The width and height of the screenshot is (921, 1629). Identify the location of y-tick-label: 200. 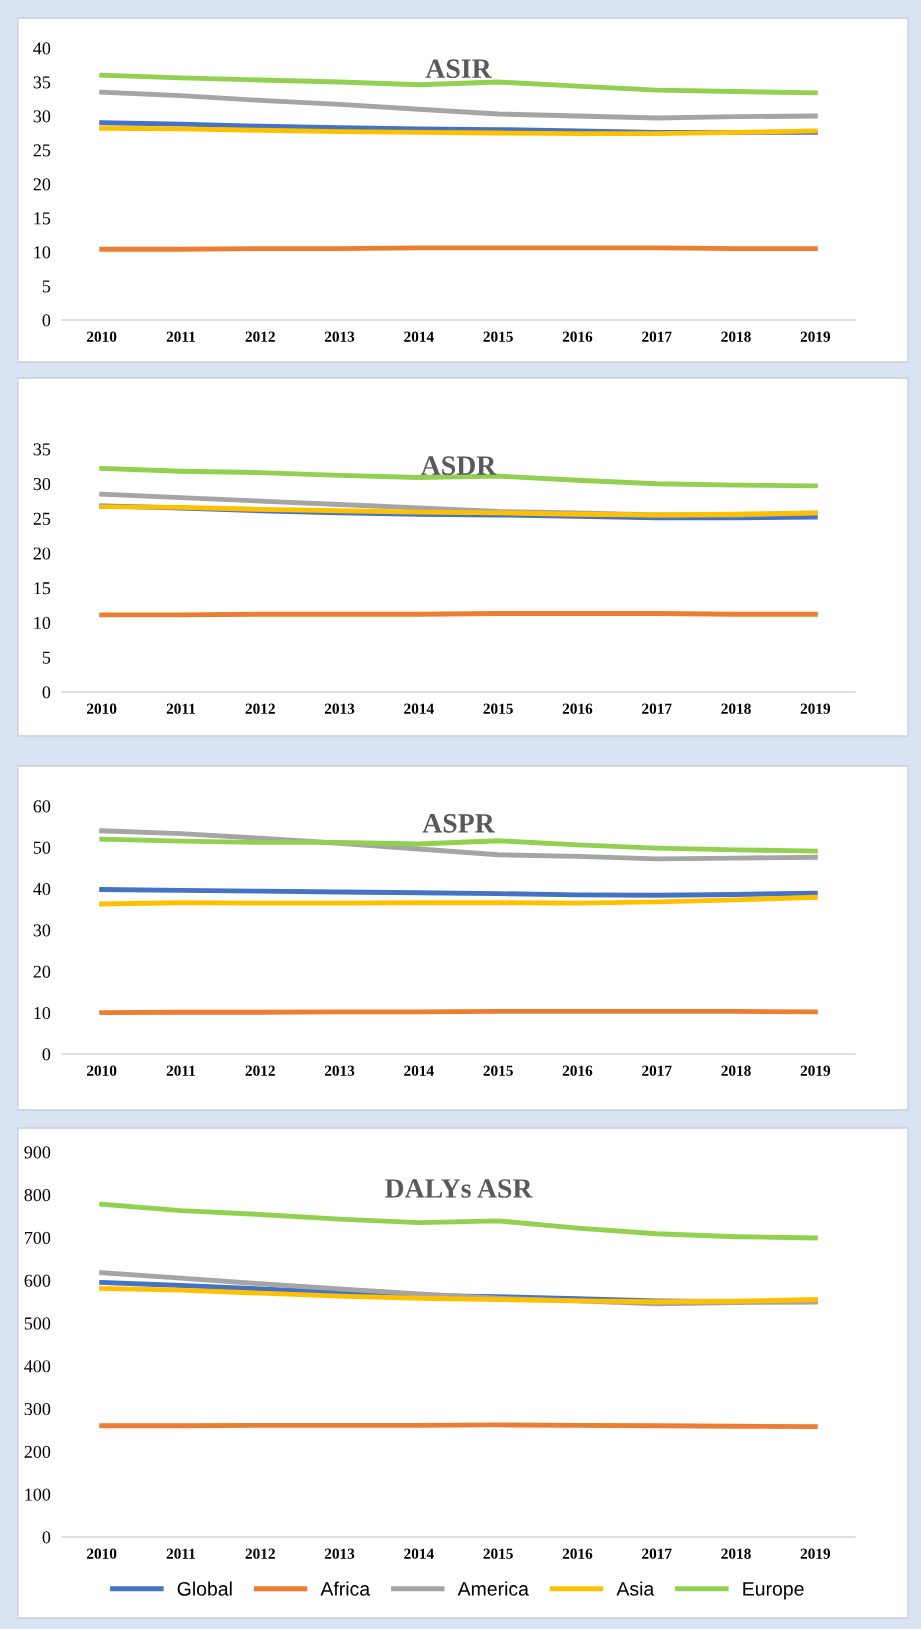
(37, 1451).